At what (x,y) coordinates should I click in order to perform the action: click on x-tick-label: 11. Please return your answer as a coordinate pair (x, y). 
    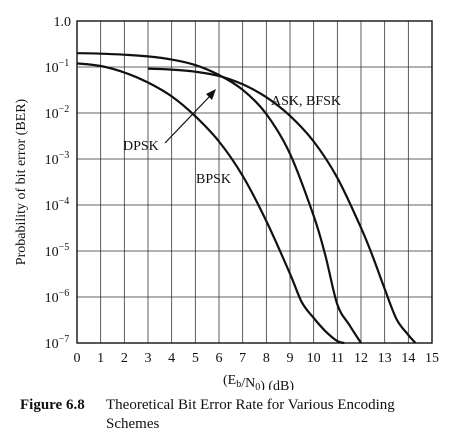
    Looking at the image, I should click on (337, 358).